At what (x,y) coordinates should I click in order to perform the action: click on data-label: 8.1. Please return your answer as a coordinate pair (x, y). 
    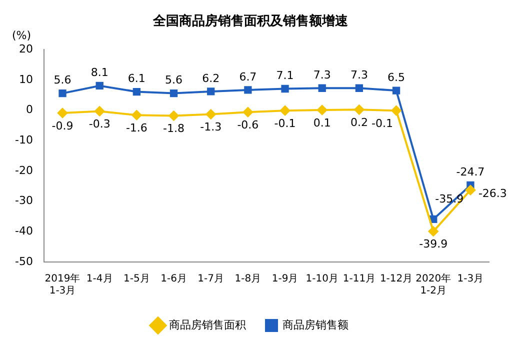
    Looking at the image, I should click on (99, 73).